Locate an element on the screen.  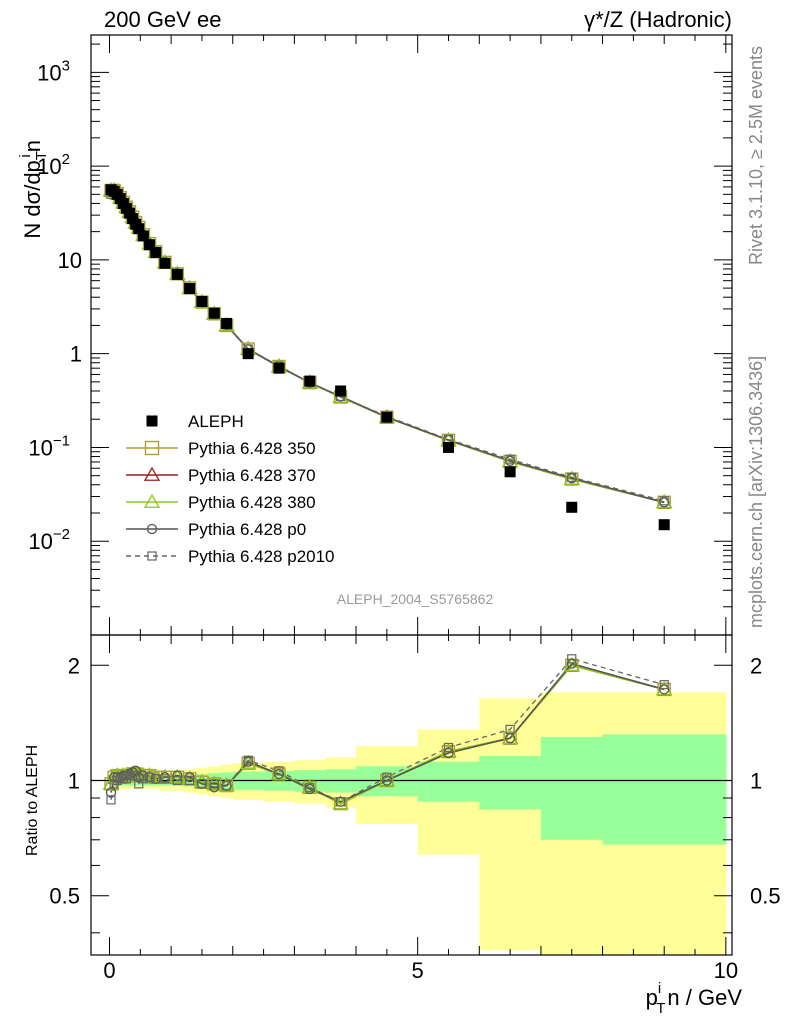
ratio-y-tick-label-left-2: 2 is located at coordinates (74, 665).